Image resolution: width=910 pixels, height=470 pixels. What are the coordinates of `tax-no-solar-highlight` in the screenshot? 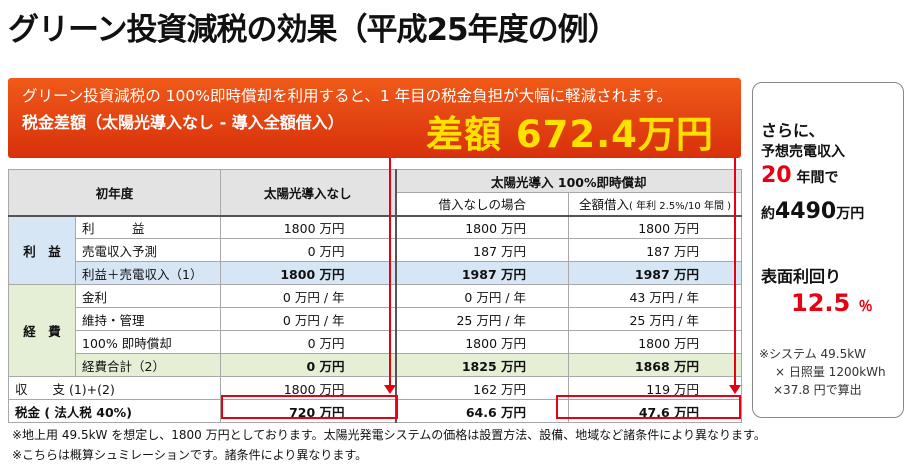 It's located at (309, 407).